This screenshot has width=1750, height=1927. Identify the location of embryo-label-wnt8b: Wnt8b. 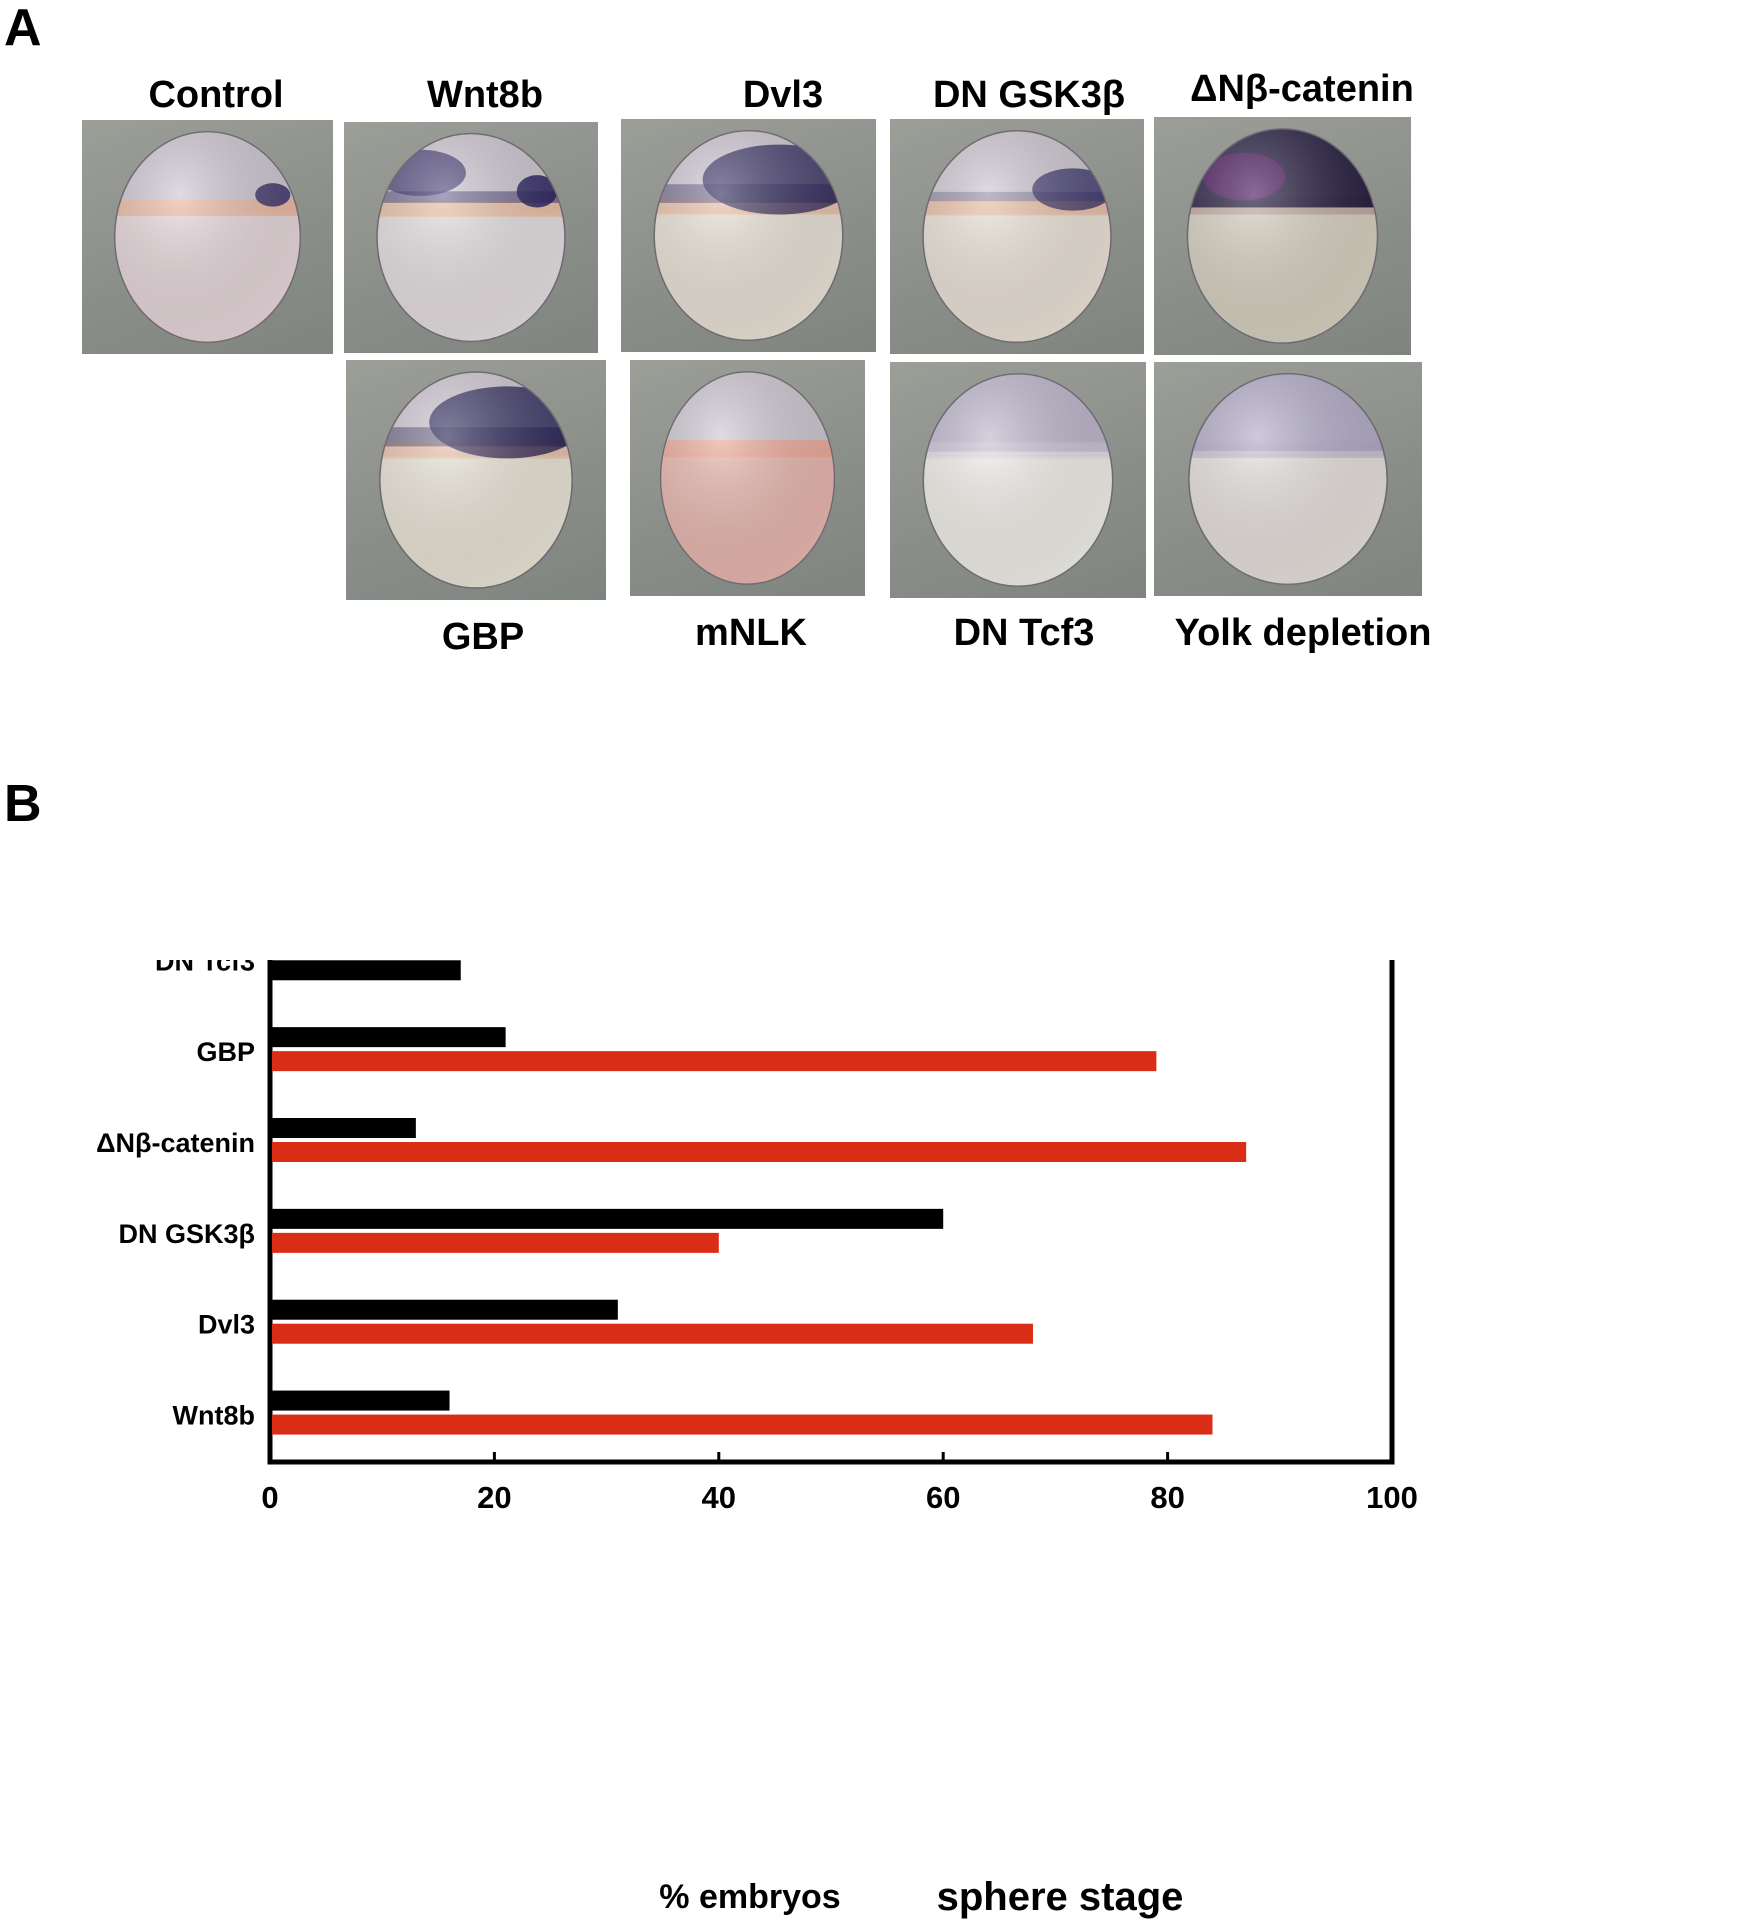
(485, 95).